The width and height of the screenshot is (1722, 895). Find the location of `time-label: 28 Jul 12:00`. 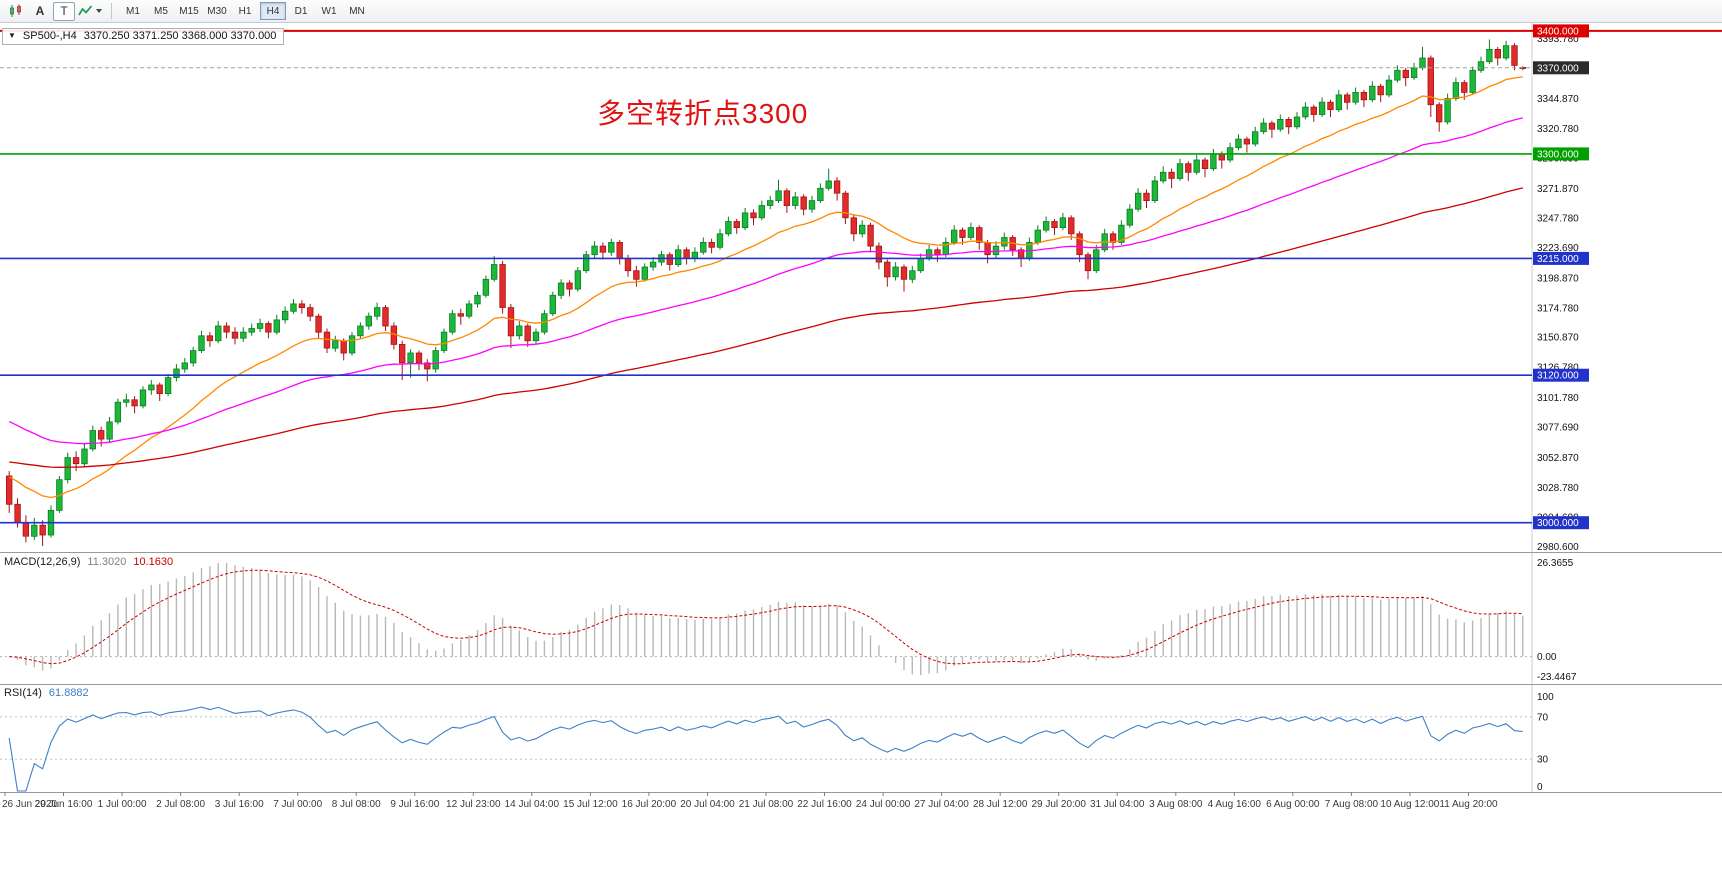

time-label: 28 Jul 12:00 is located at coordinates (1000, 804).